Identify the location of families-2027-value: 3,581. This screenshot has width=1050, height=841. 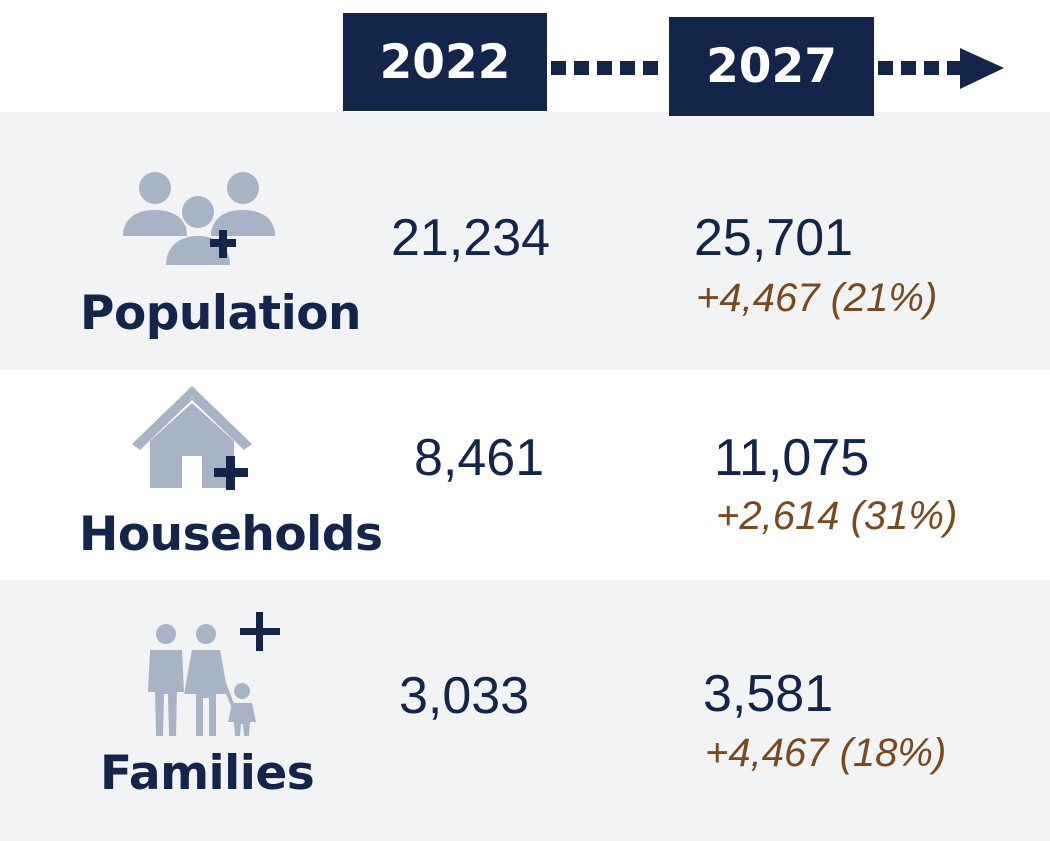
(768, 694).